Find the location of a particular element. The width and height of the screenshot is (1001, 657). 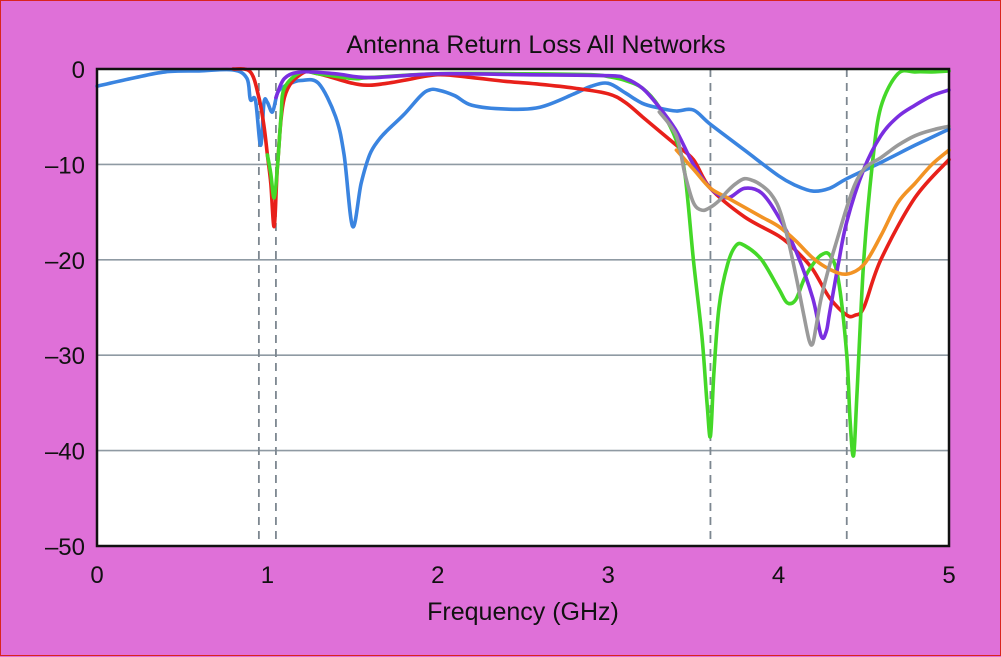

x-tick-label: 1 is located at coordinates (267, 575).